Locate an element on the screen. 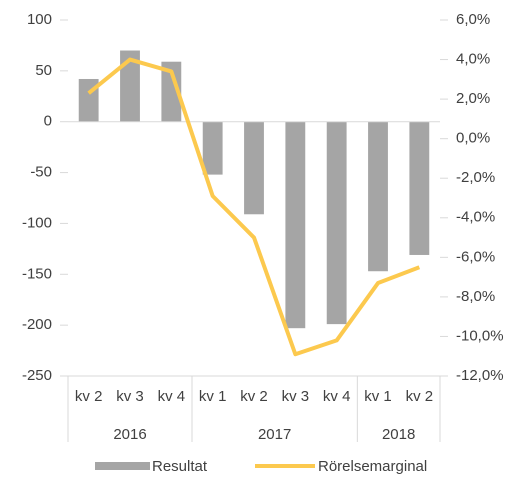  legend-label: Resultat is located at coordinates (180, 466).